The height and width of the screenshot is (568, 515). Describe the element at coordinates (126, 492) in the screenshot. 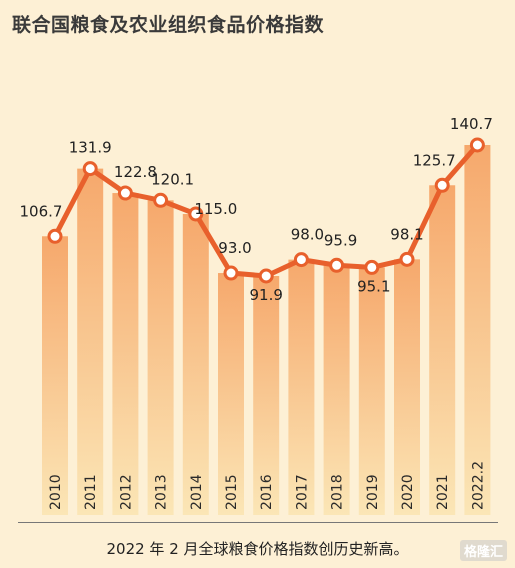

I see `x-tick-label-2012: 2012` at that location.